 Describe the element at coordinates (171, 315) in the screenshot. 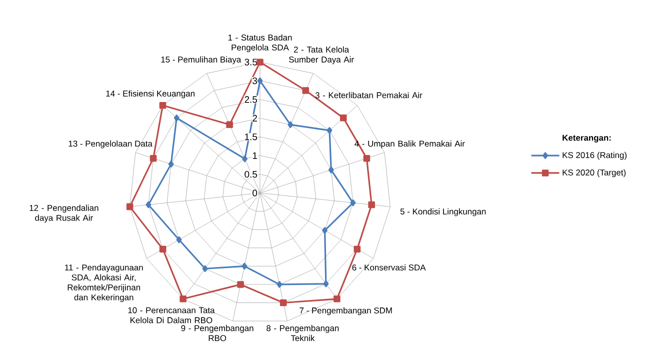

I see `spoke-label: 10 - Perencanaan Tata Kelola Di Dalam RBO` at that location.